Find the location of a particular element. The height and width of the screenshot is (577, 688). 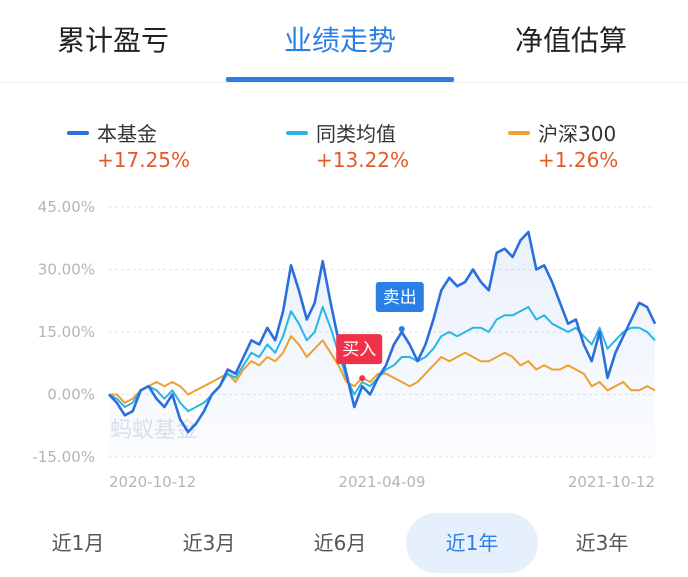

y-tick-label: 15.00% is located at coordinates (66, 332).